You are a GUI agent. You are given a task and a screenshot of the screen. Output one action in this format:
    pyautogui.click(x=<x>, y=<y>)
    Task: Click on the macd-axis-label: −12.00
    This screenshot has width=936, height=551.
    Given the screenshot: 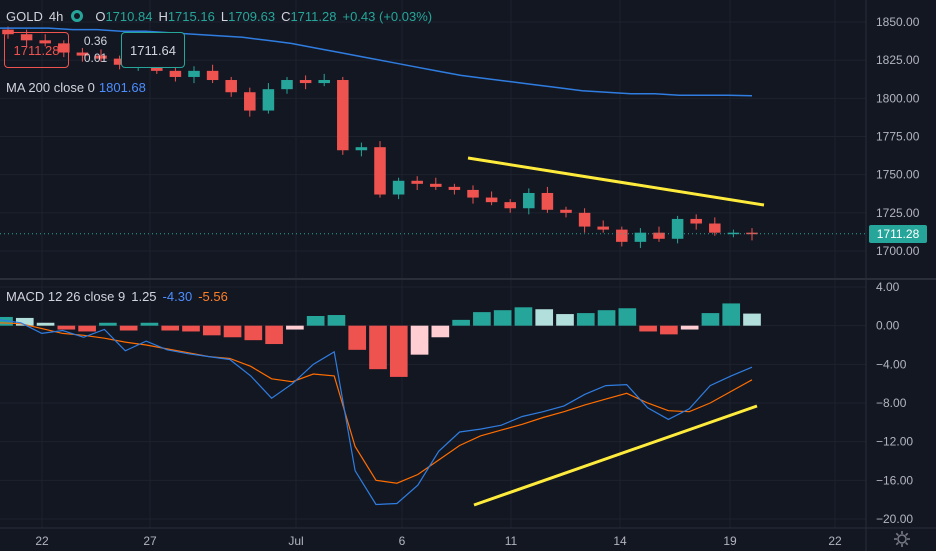 What is the action you would take?
    pyautogui.click(x=894, y=442)
    